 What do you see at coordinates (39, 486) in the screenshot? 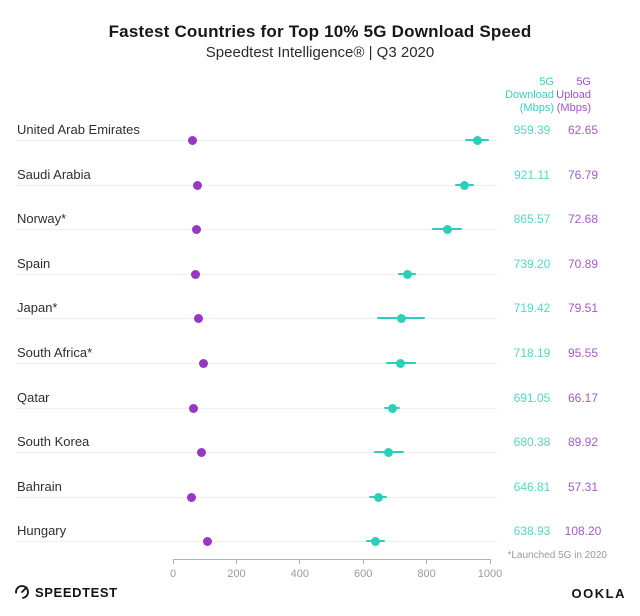
I see `country-label: Bahrain` at bounding box center [39, 486].